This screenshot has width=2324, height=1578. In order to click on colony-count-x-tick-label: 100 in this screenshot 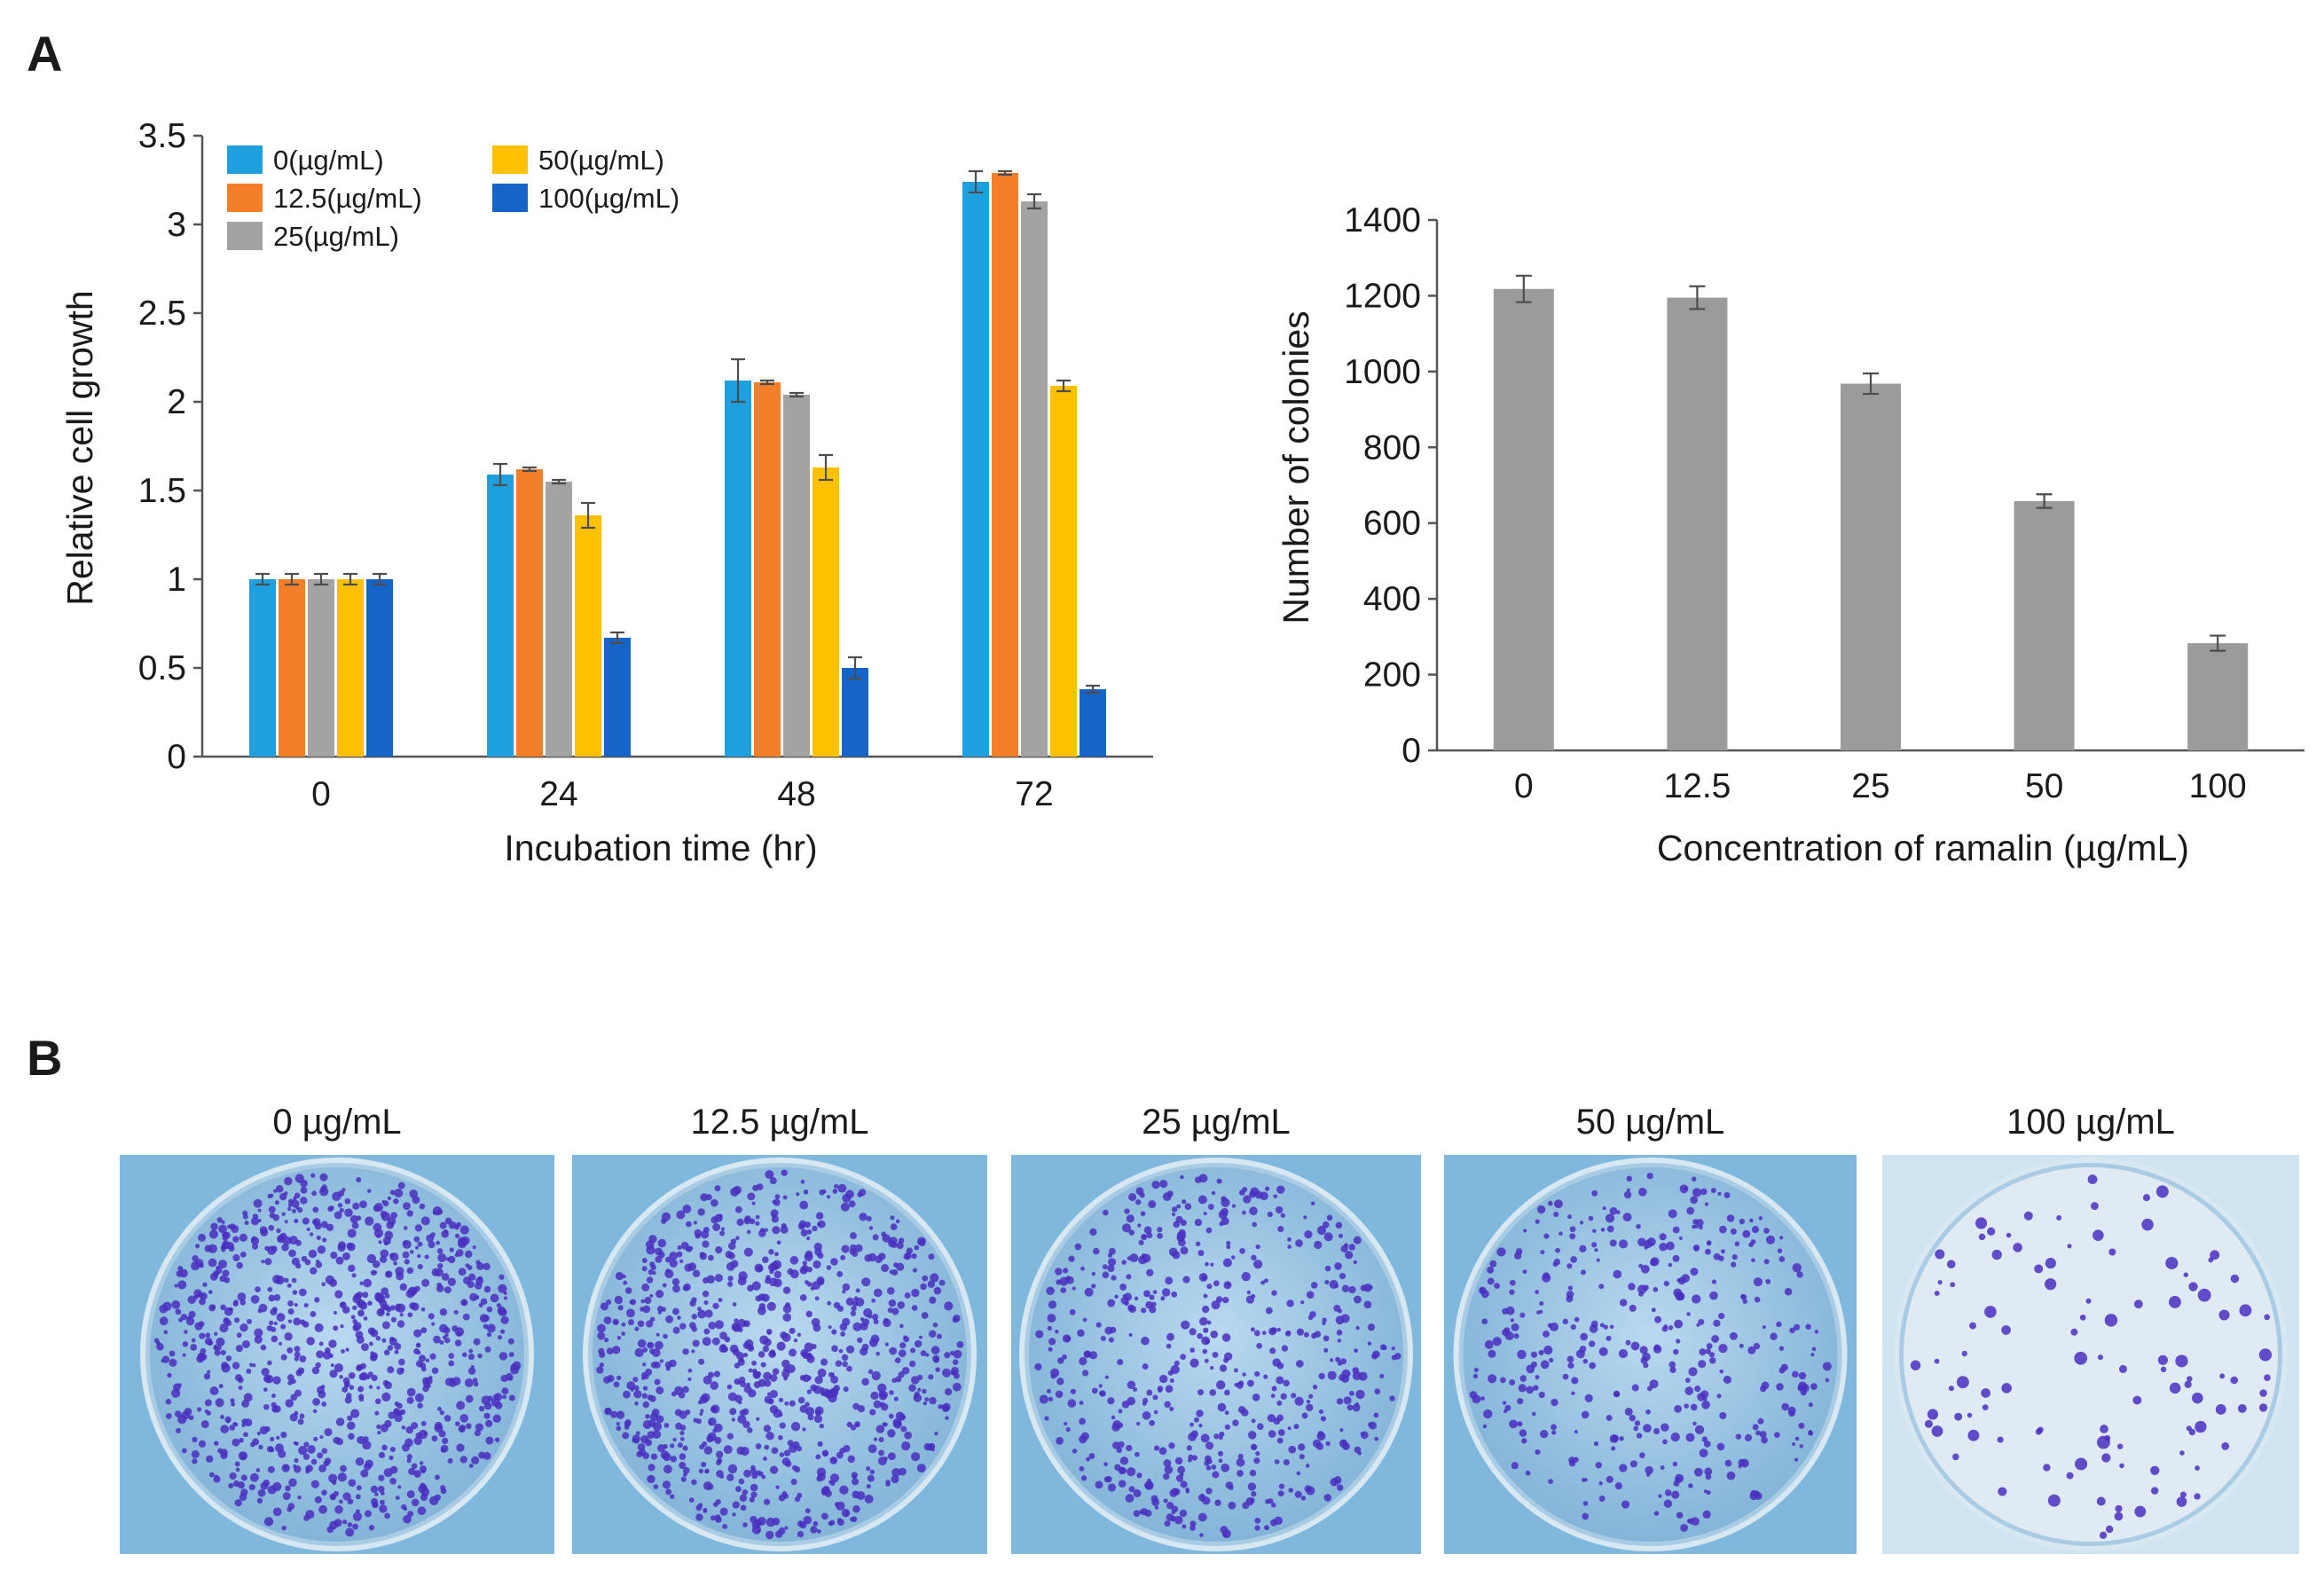, I will do `click(2218, 786)`.